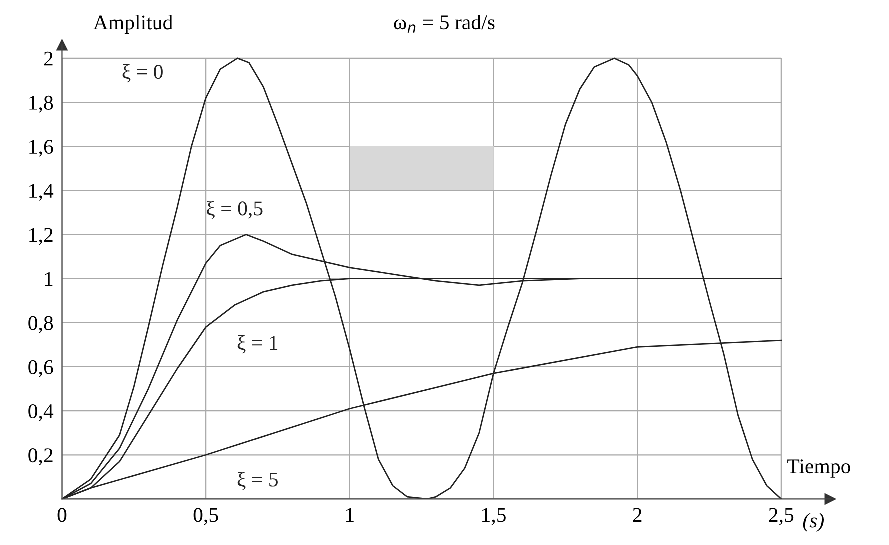 The width and height of the screenshot is (889, 545). I want to click on x-tick-label: 2, so click(637, 515).